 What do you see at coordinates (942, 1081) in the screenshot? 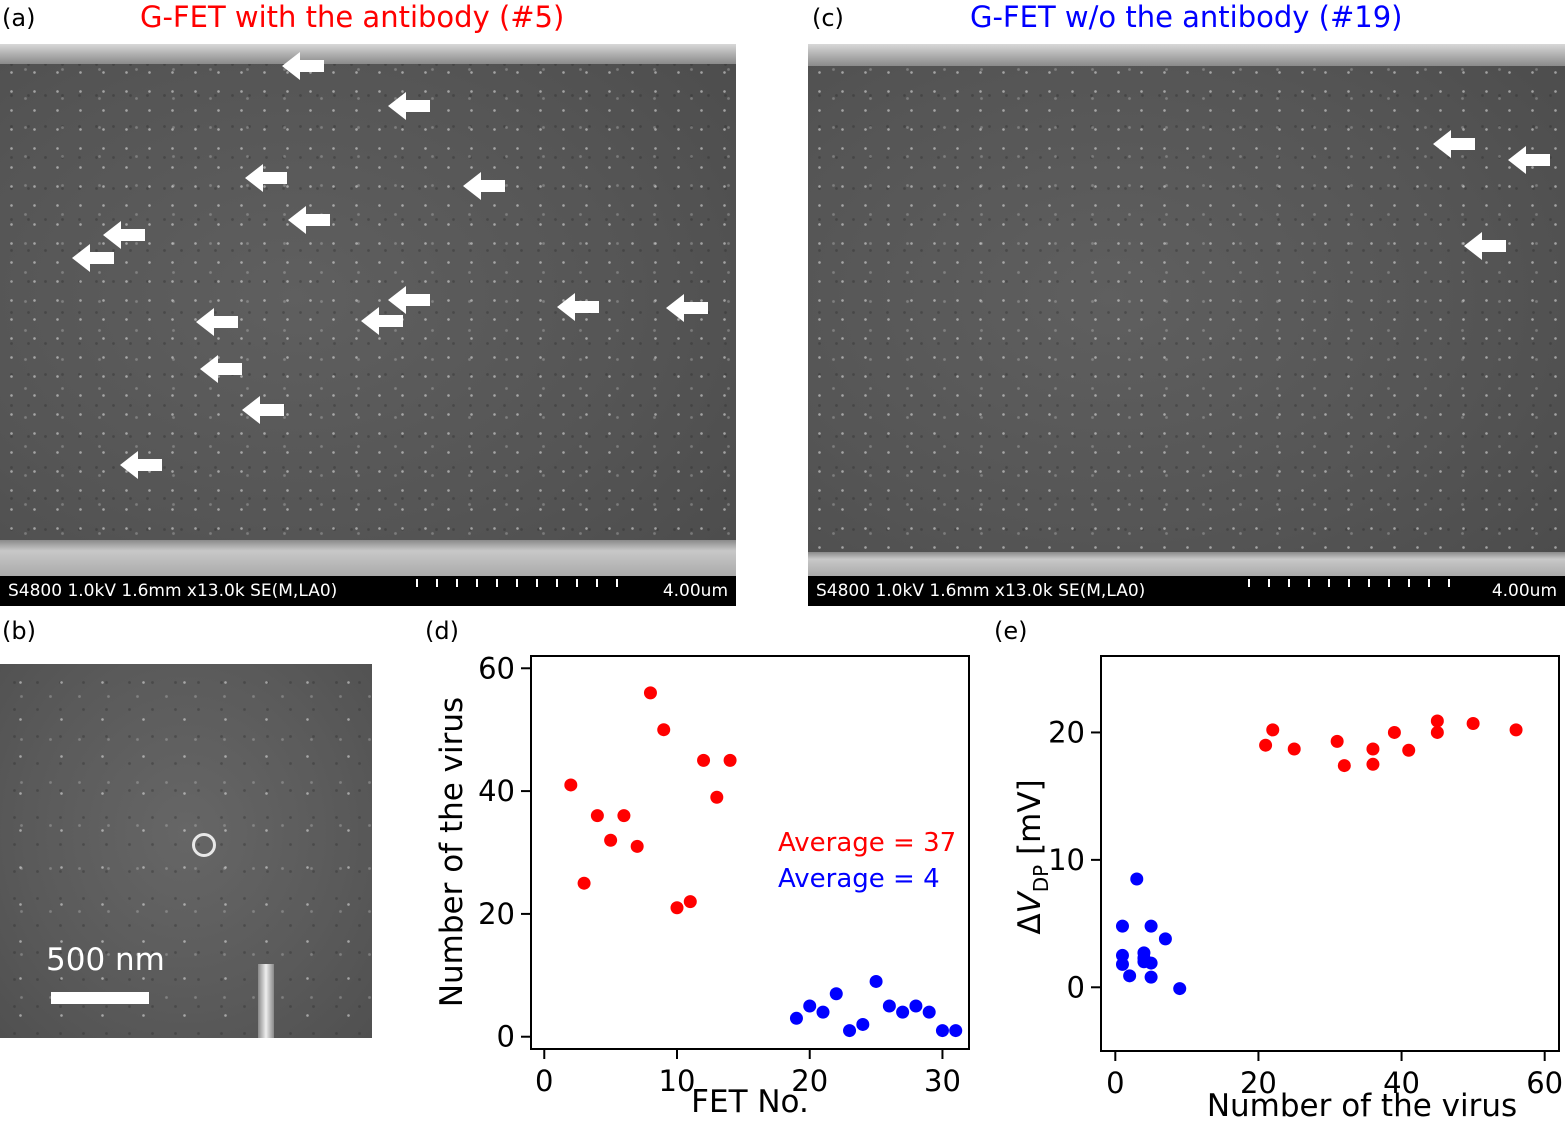
I see `x-tick-label: 30` at bounding box center [942, 1081].